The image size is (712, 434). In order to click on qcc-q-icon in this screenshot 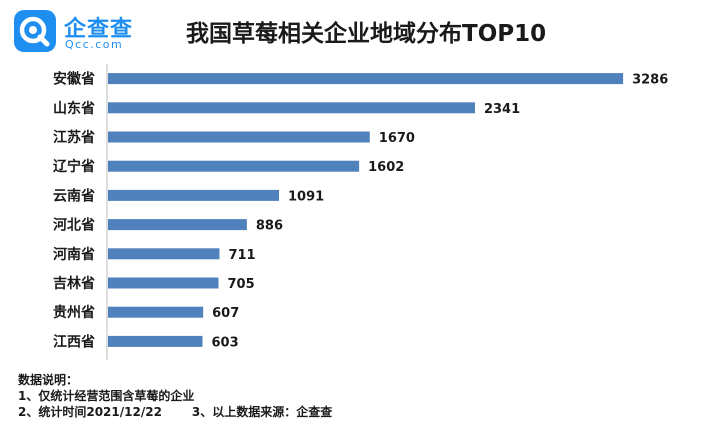, I will do `click(35, 31)`.